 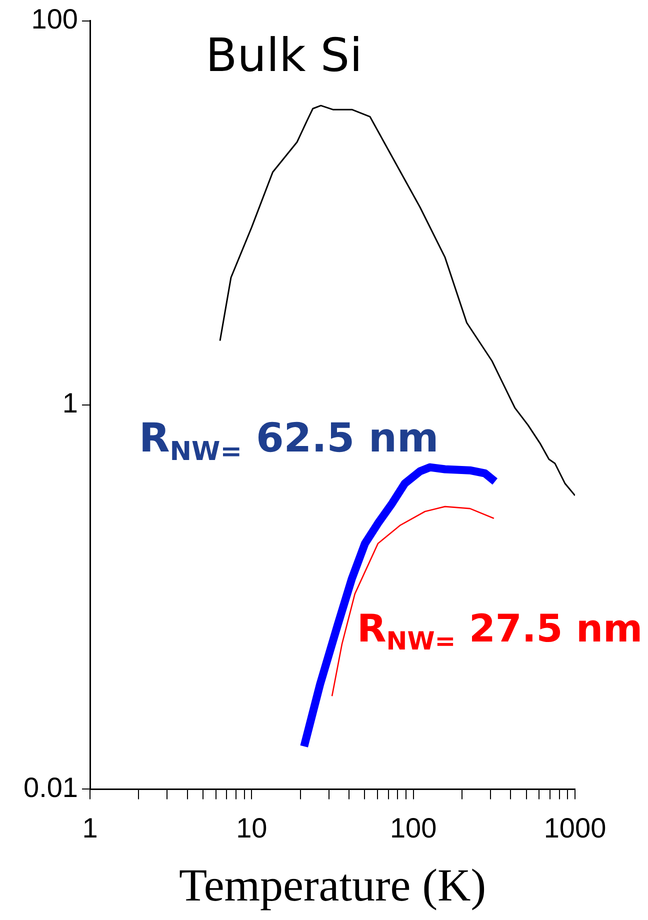 What do you see at coordinates (90, 828) in the screenshot?
I see `x-tick-label: 1` at bounding box center [90, 828].